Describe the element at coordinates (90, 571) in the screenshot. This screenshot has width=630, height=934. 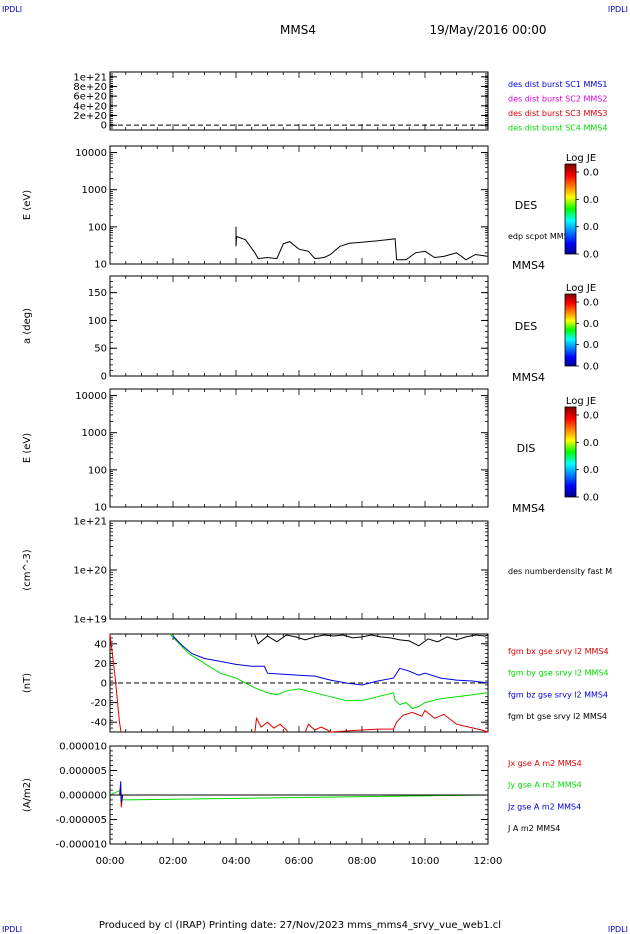
I see `y-tick-label: 1e+20` at that location.